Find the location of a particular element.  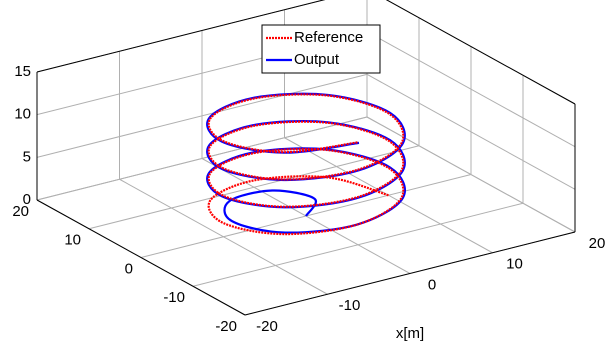

z-tick-label: 5 is located at coordinates (27, 156).